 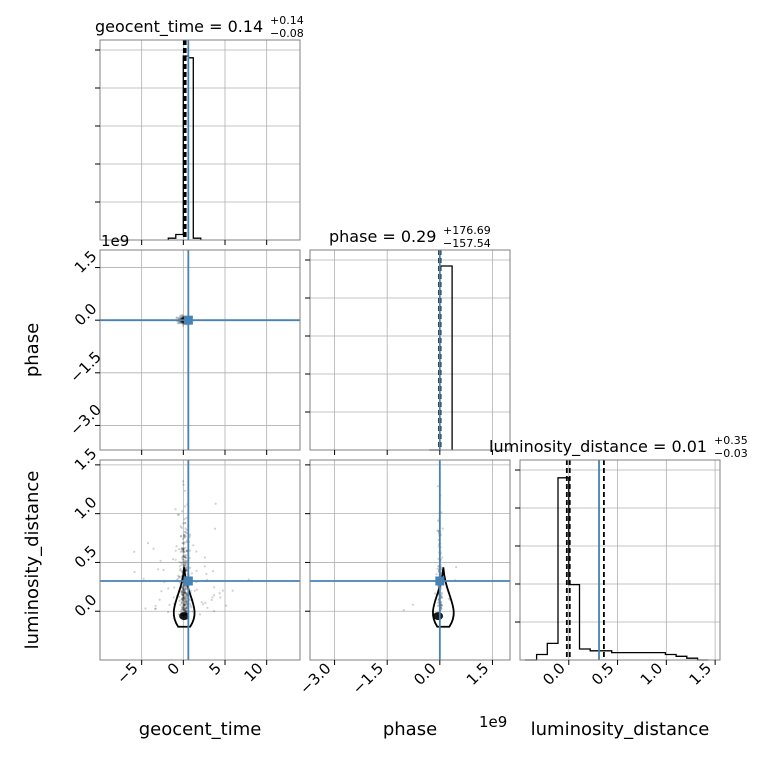 What do you see at coordinates (86, 606) in the screenshot?
I see `ytick-label-luminosity_distance-0: 0.0` at bounding box center [86, 606].